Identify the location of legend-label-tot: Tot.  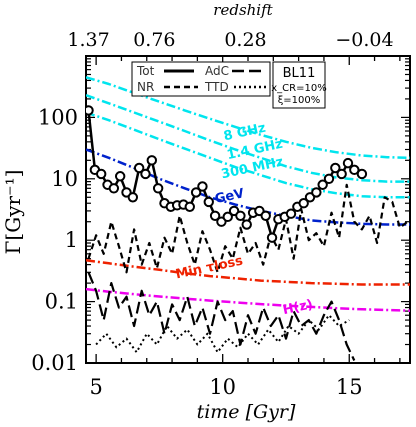
(145, 71).